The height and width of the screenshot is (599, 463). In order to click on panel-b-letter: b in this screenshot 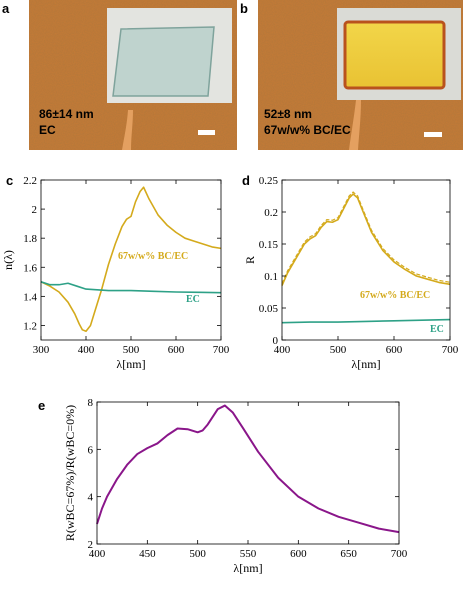, I will do `click(244, 8)`.